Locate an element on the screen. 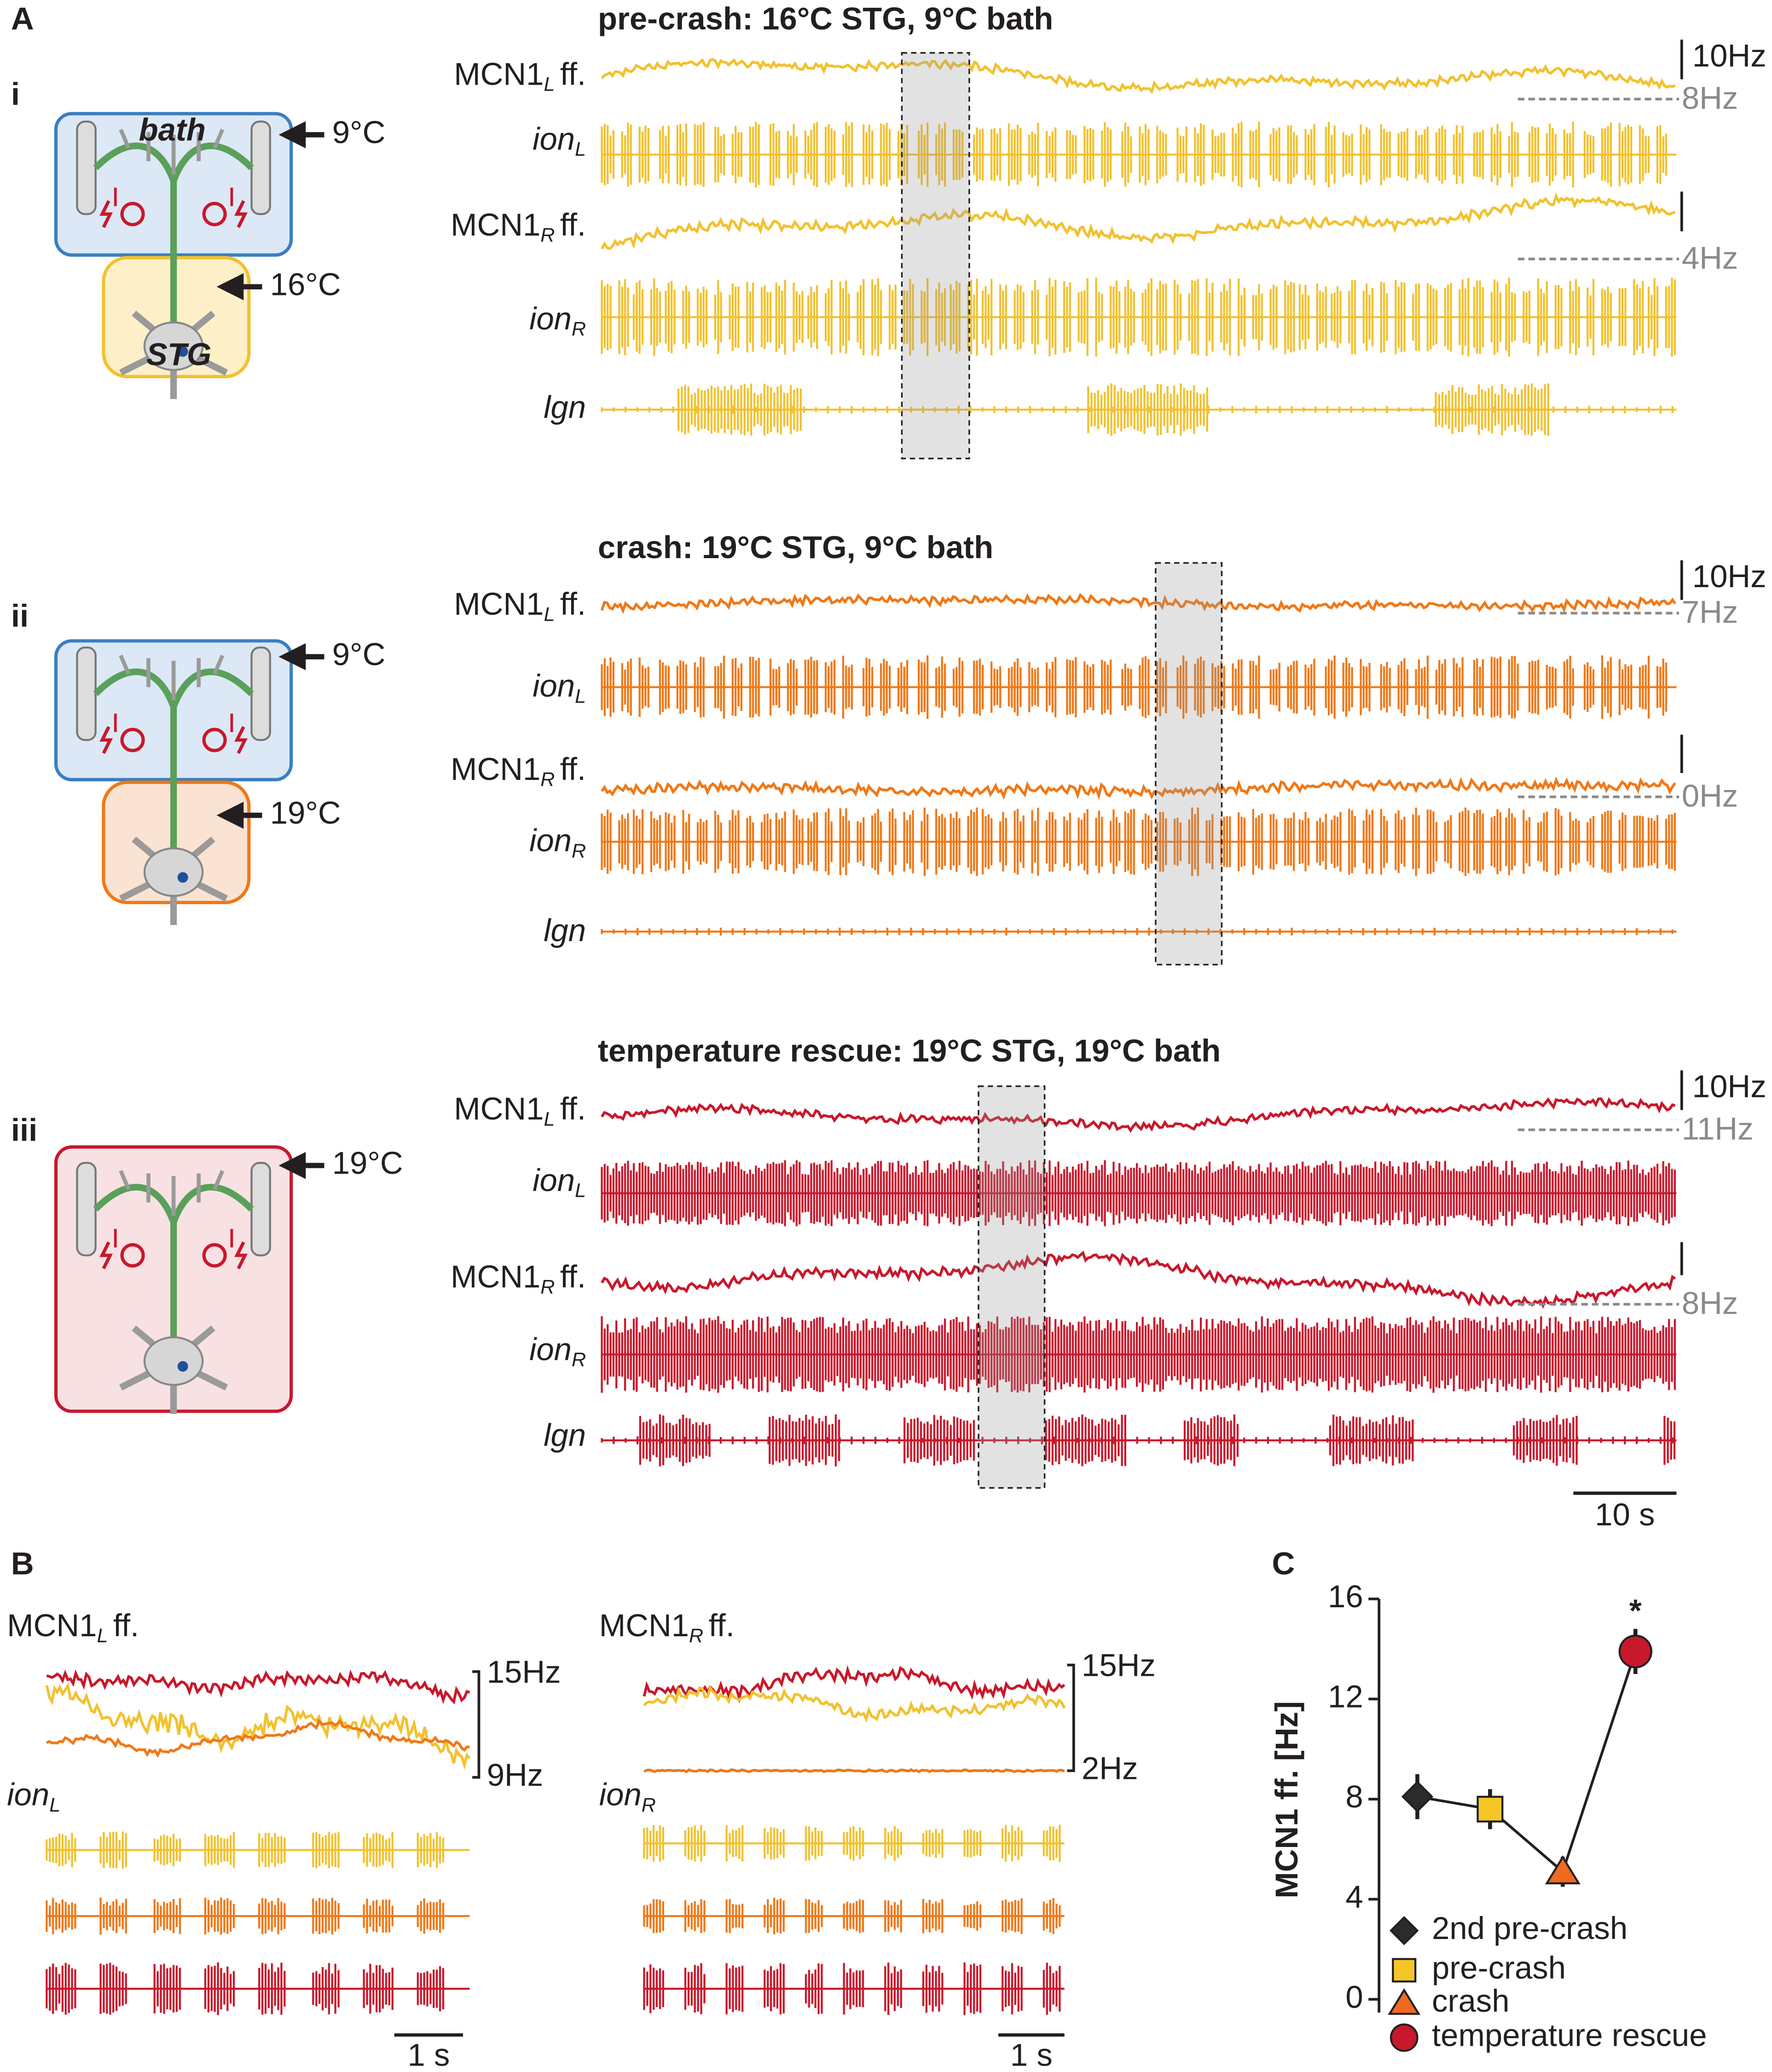 The width and height of the screenshot is (1772, 2072). label: A is located at coordinates (23, 18).